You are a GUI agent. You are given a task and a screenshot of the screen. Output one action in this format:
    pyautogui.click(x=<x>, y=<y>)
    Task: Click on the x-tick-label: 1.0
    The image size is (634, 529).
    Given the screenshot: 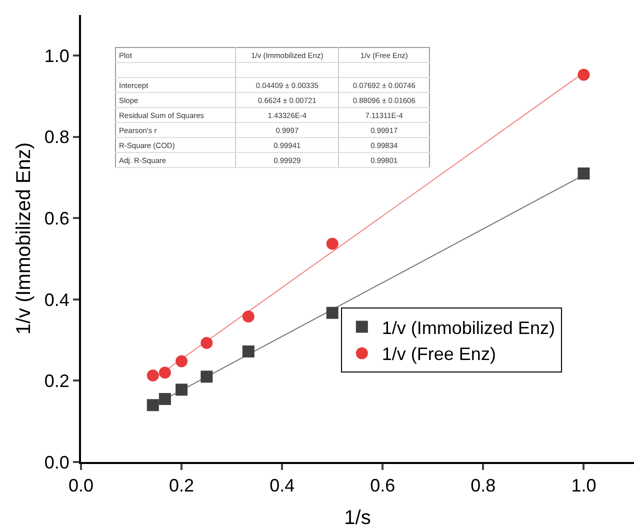 What is the action you would take?
    pyautogui.click(x=583, y=486)
    